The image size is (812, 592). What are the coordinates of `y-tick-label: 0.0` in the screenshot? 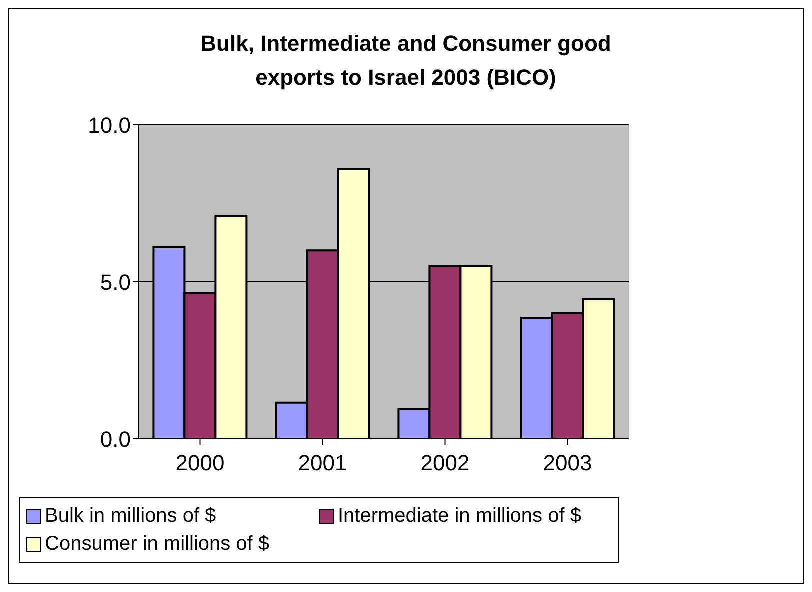 It's located at (115, 439).